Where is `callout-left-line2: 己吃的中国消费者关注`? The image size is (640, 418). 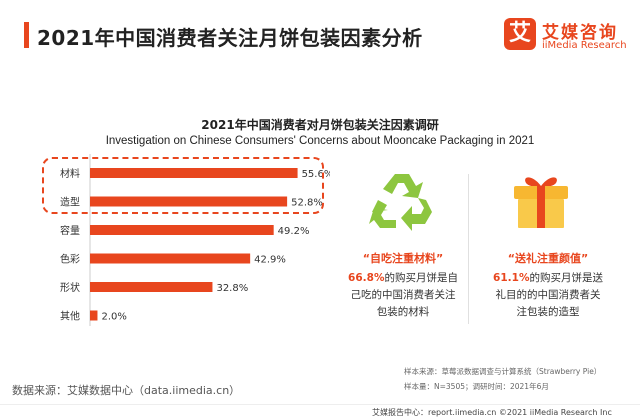
callout-left-line2: 己吃的中国消费者关注 is located at coordinates (403, 295).